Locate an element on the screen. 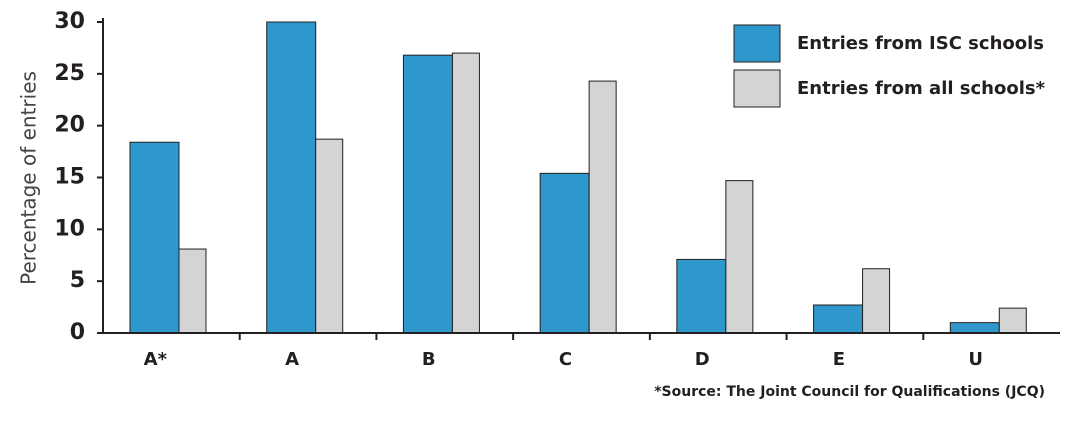 This screenshot has height=423, width=1080. y-tick-label: 0 is located at coordinates (77, 332).